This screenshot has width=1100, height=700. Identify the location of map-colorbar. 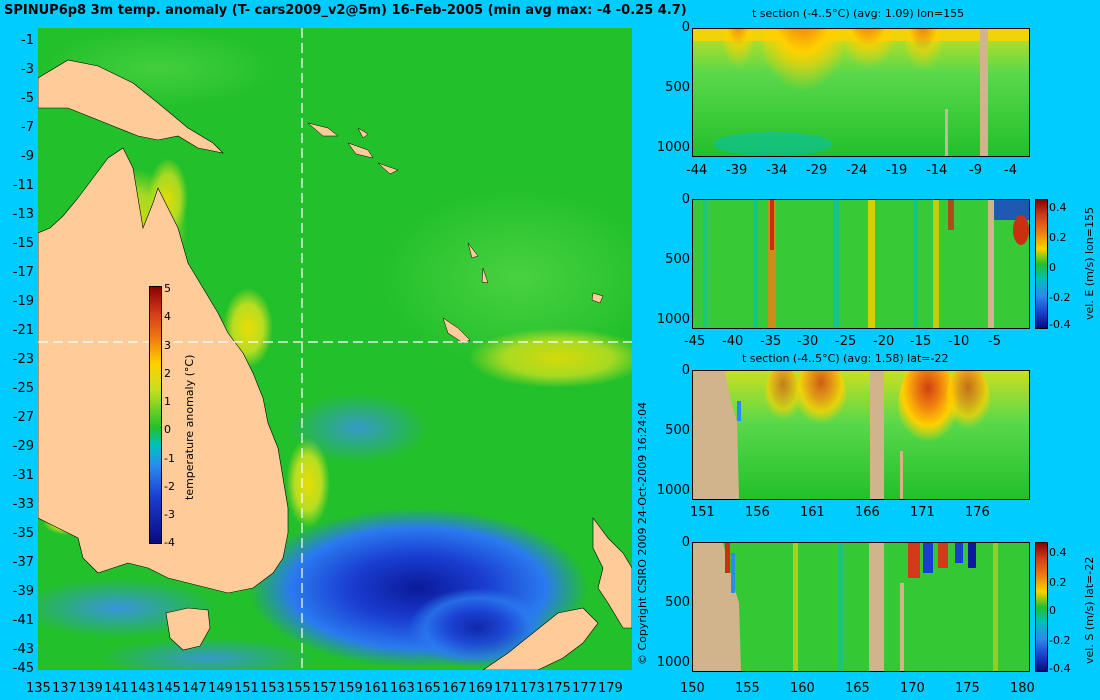
(155, 415).